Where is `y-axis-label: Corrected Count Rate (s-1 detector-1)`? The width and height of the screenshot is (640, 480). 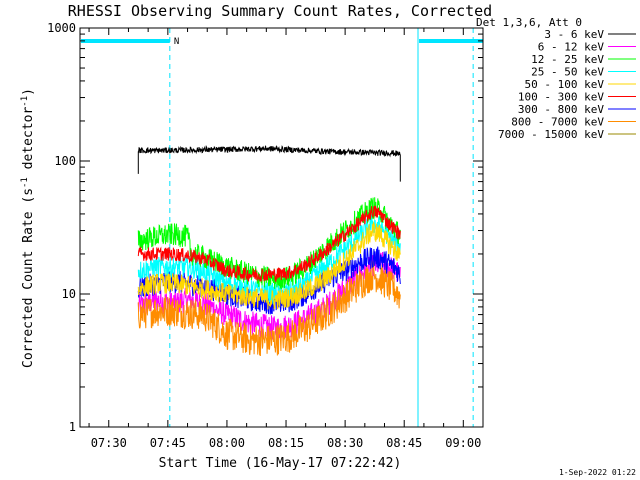
y-axis-label: Corrected Count Rate (s-1 detector-1) is located at coordinates (28, 228).